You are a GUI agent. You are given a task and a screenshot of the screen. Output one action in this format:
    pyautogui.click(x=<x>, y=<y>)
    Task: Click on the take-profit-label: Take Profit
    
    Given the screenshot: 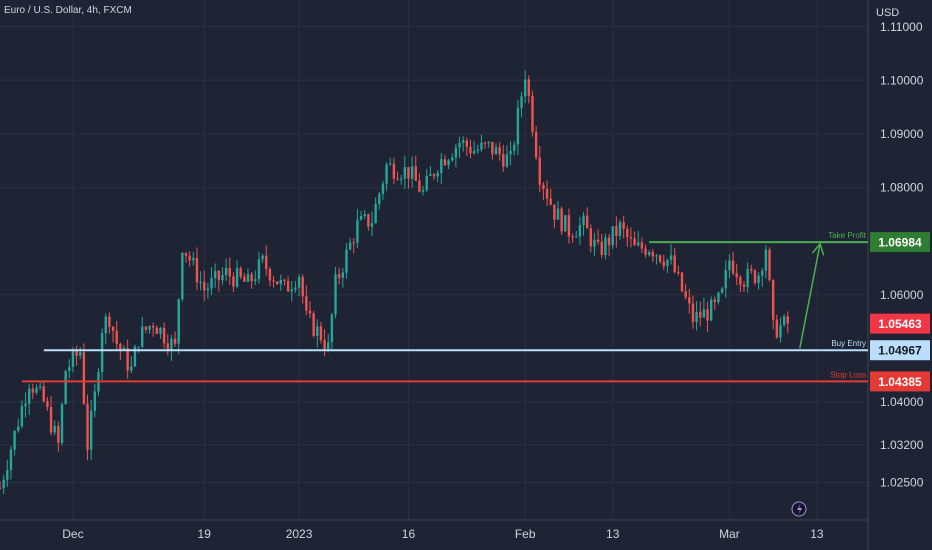 What is the action you would take?
    pyautogui.click(x=847, y=235)
    